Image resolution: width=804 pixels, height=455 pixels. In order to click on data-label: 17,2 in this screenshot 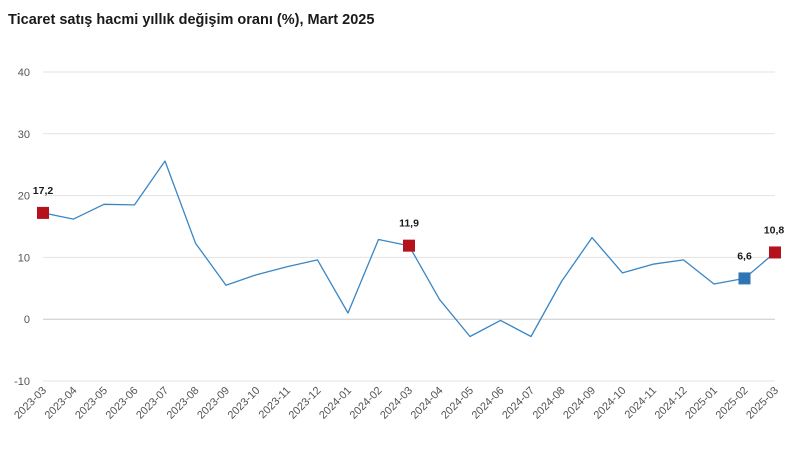, I will do `click(43, 191)`.